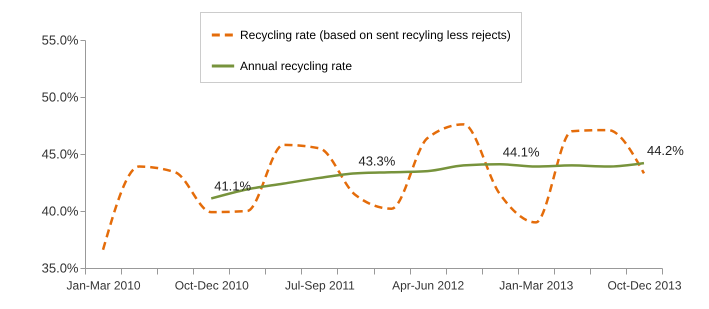  I want to click on x-tick-label: Apr-Jun 2012, so click(428, 285).